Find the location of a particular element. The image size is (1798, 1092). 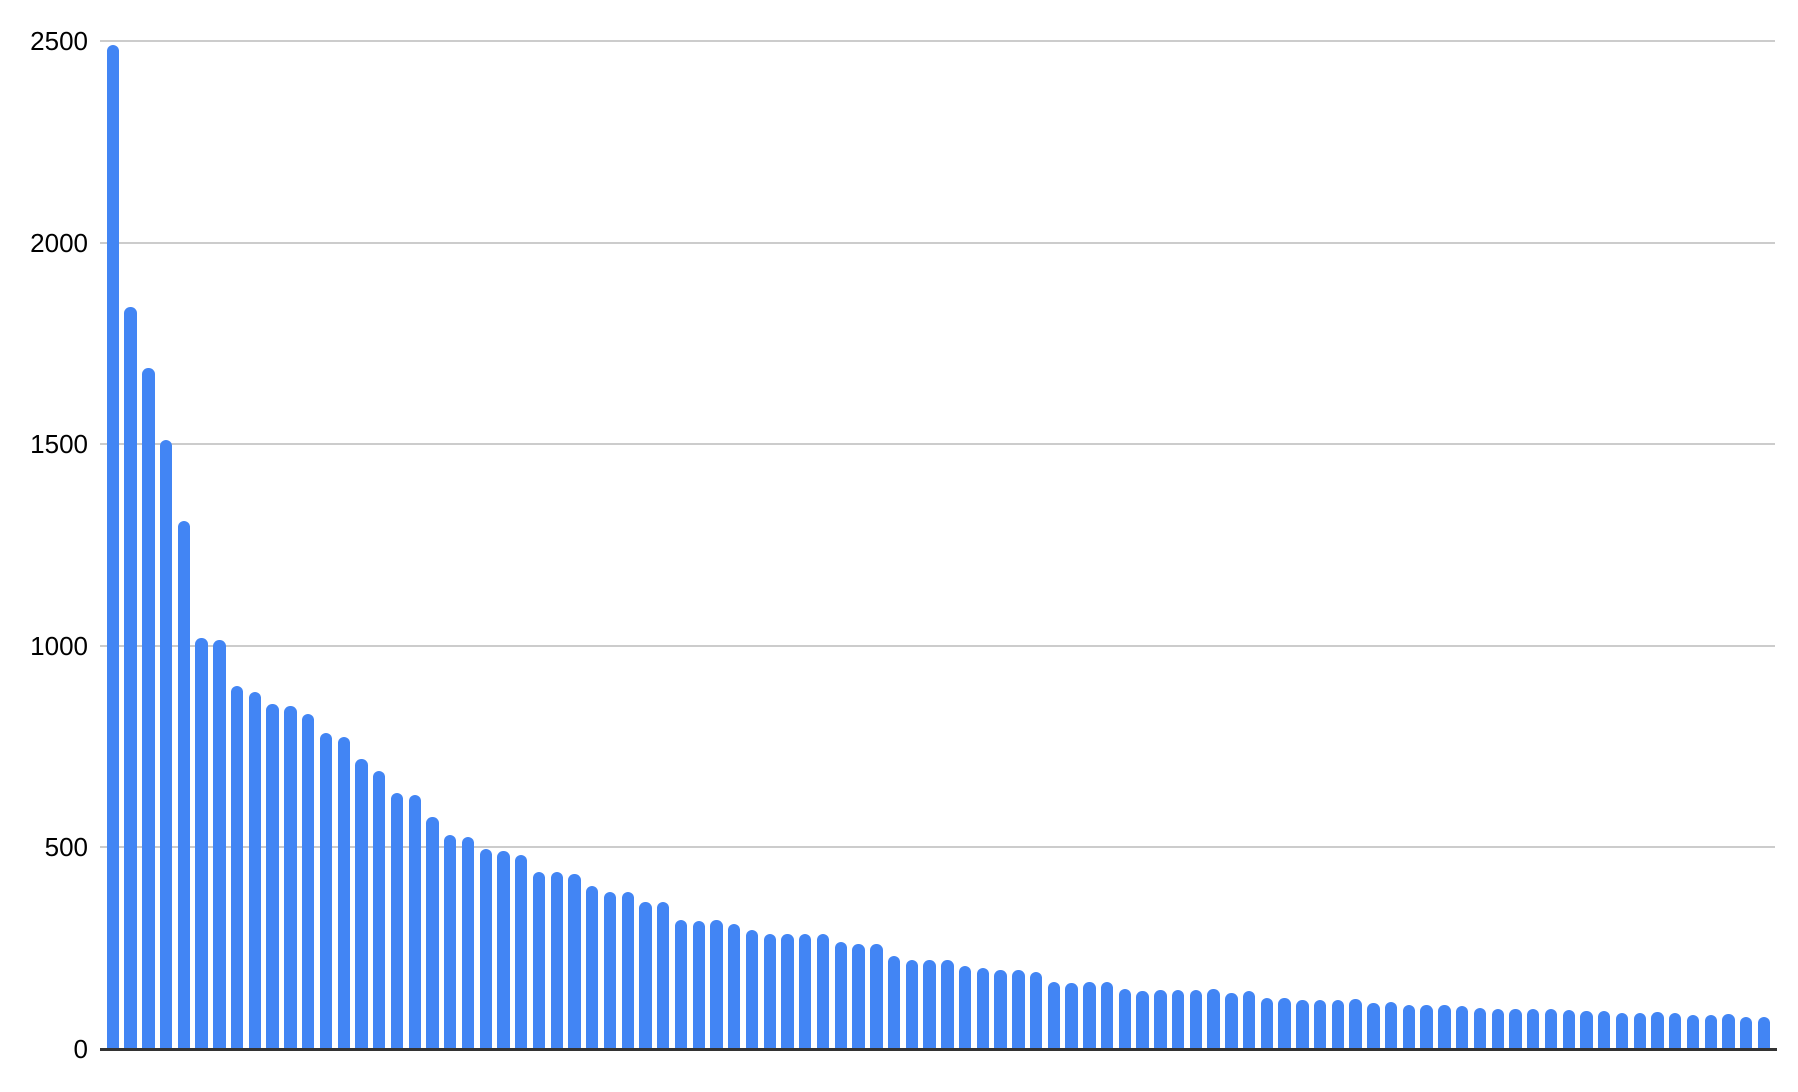

y-tick-label: 500 is located at coordinates (66, 847).